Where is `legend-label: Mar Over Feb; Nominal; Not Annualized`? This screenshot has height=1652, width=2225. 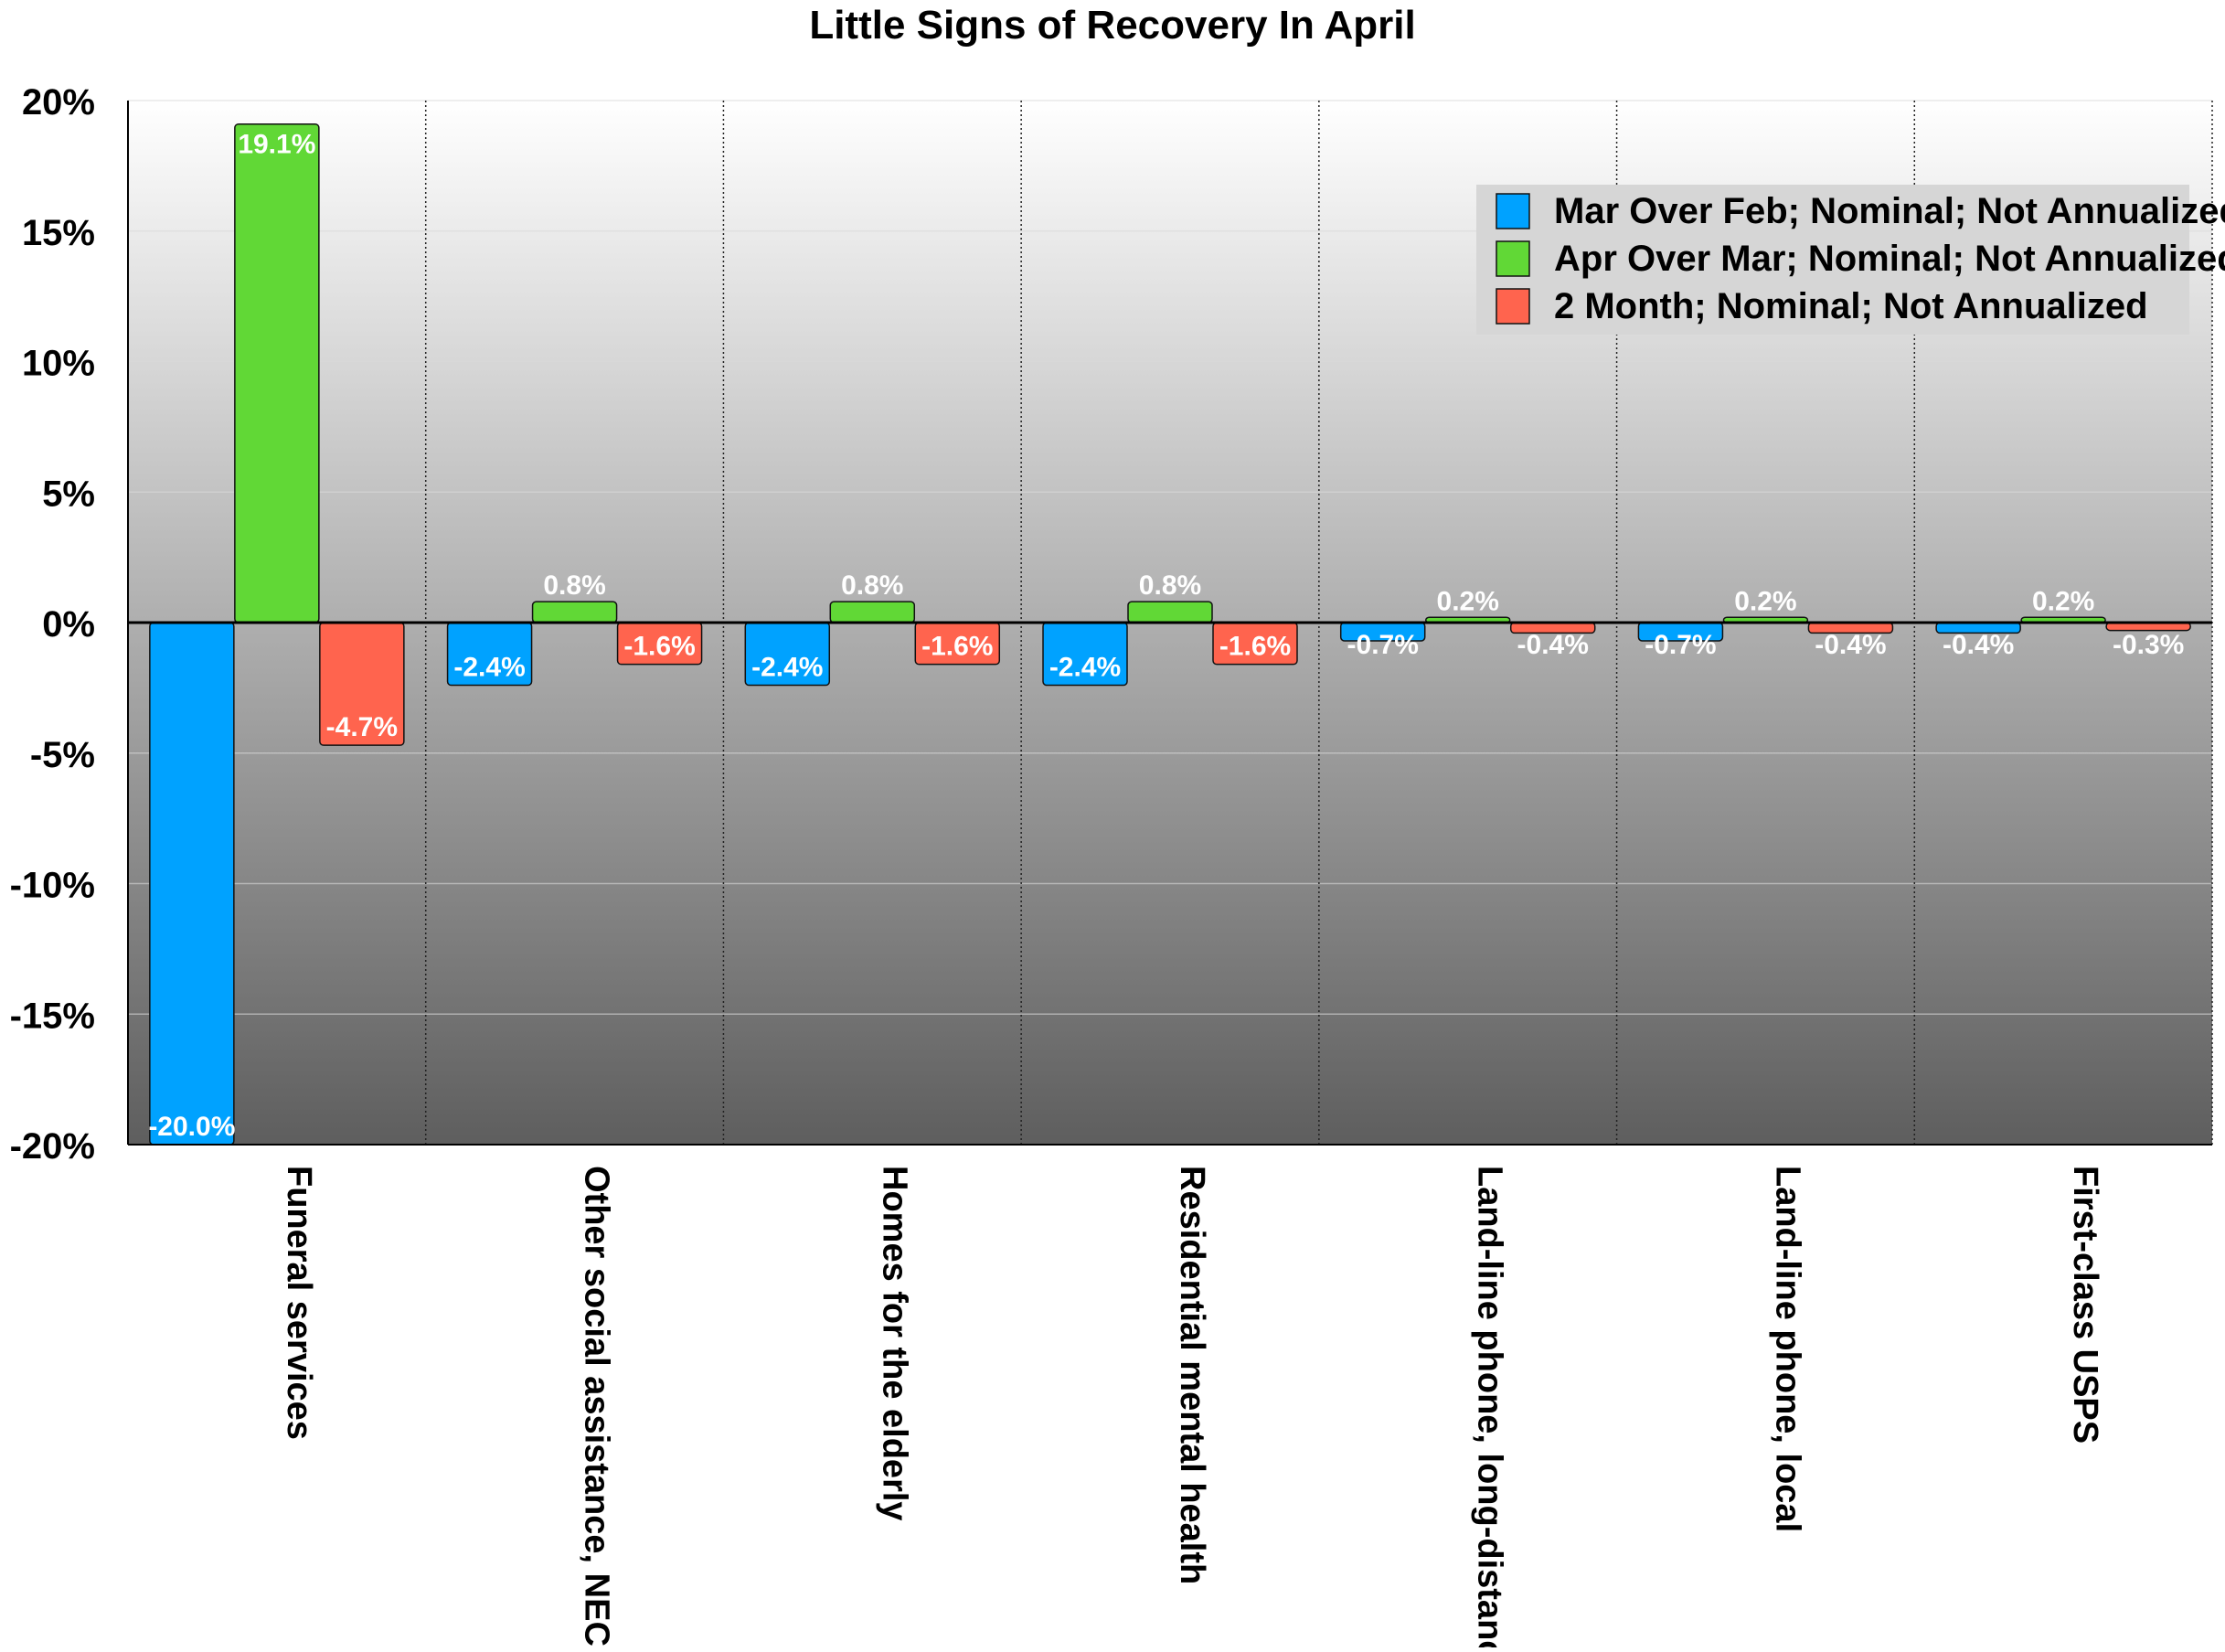
legend-label: Mar Over Feb; Nominal; Not Annualized is located at coordinates (1890, 211).